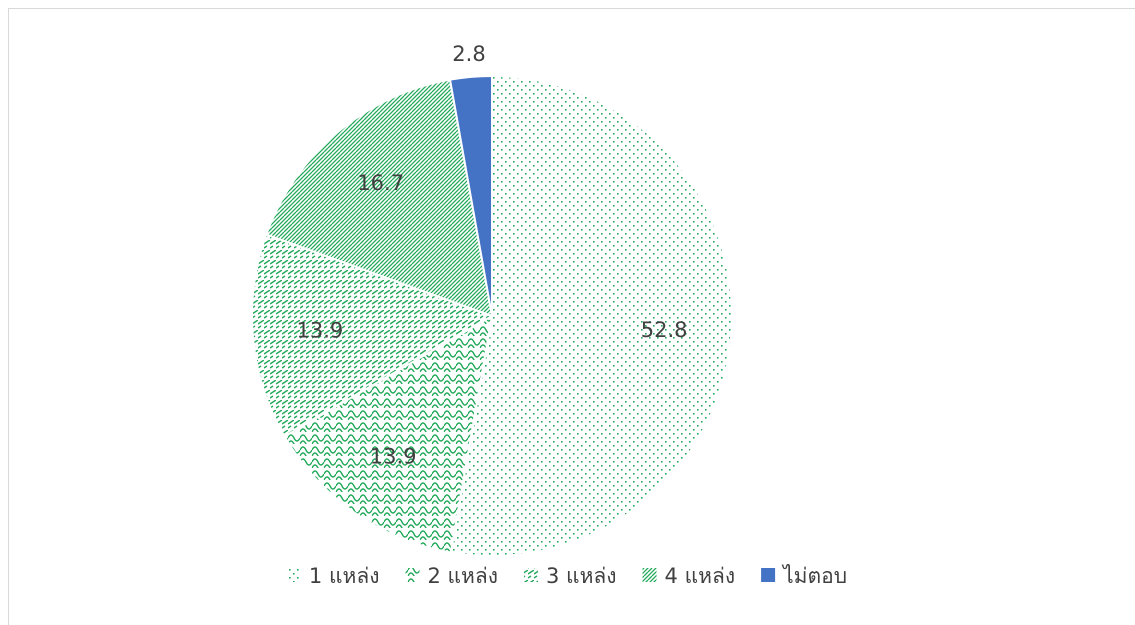 The height and width of the screenshot is (625, 1135). Describe the element at coordinates (468, 54) in the screenshot. I see `data-label: 2.8` at that location.